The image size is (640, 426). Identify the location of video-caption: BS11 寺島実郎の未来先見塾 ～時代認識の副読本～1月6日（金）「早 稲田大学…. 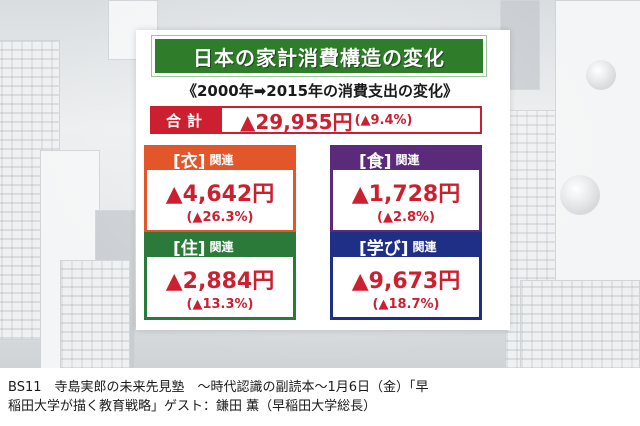
(320, 397).